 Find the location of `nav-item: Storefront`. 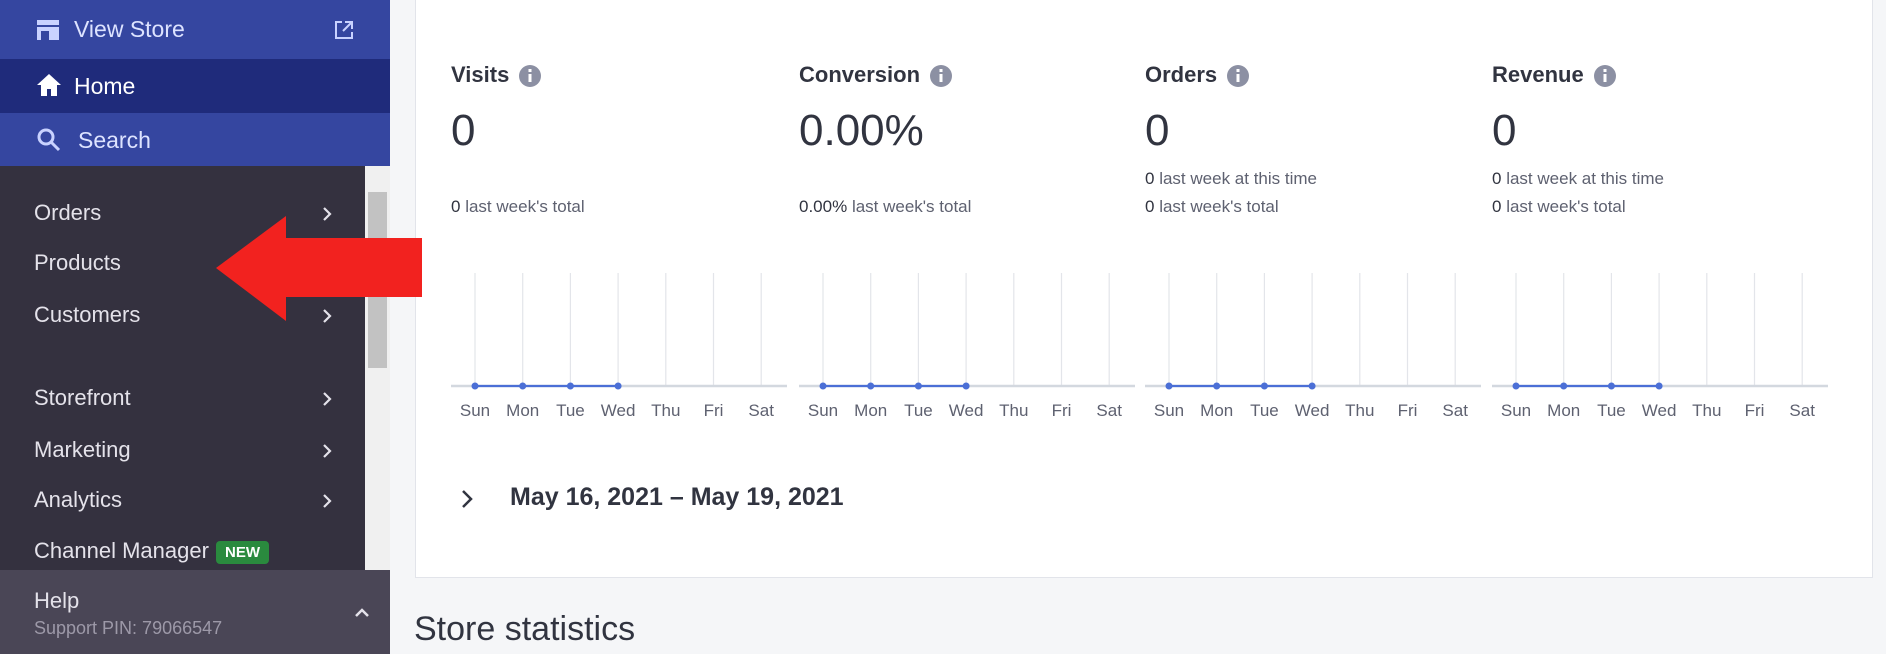

nav-item: Storefront is located at coordinates (82, 397).